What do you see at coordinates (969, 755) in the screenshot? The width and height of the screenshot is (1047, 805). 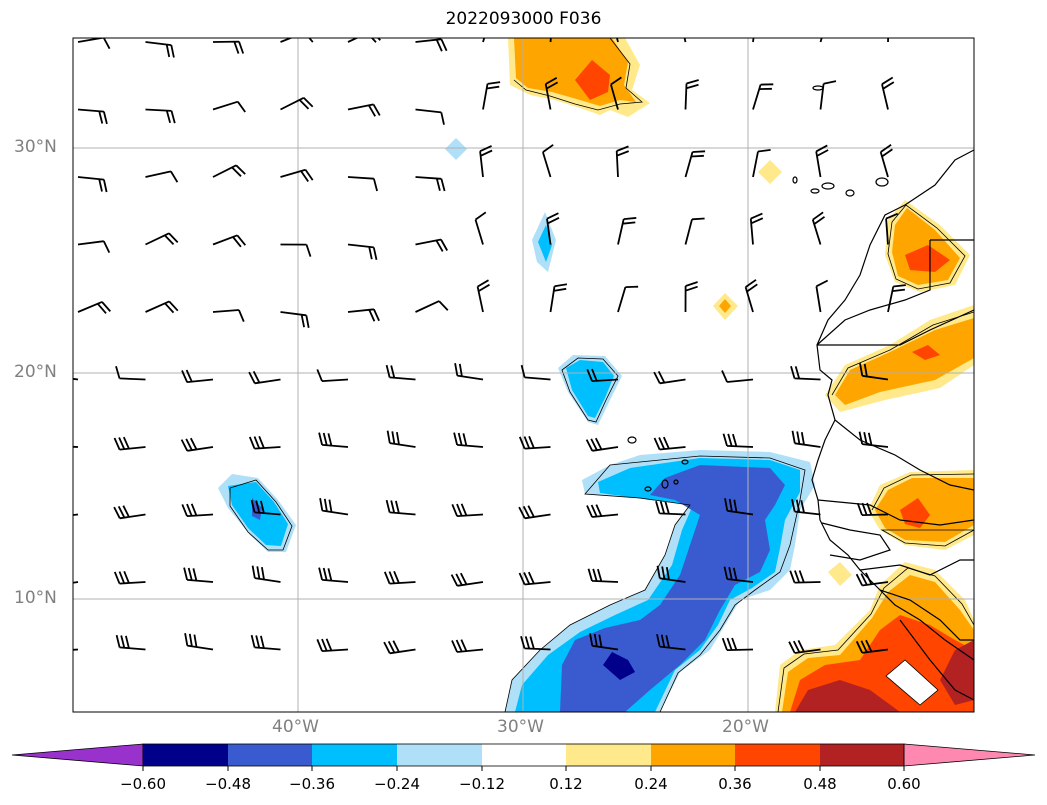 I see `colorbar-extend-high` at bounding box center [969, 755].